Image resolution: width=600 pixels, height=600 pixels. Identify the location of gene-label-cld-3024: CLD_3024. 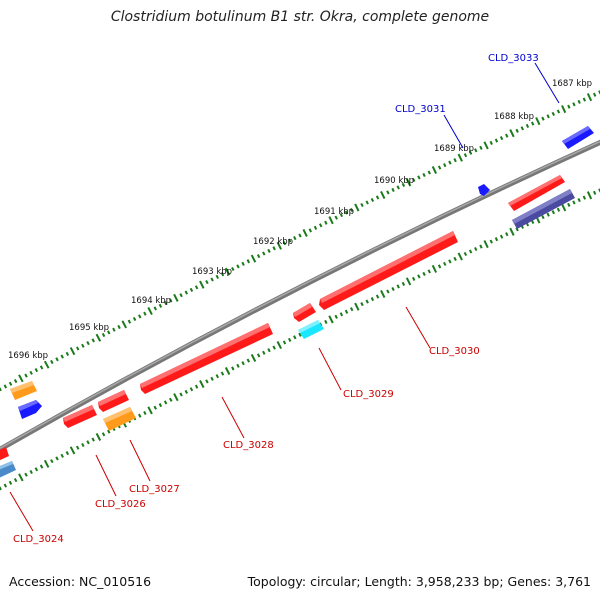
(38, 539).